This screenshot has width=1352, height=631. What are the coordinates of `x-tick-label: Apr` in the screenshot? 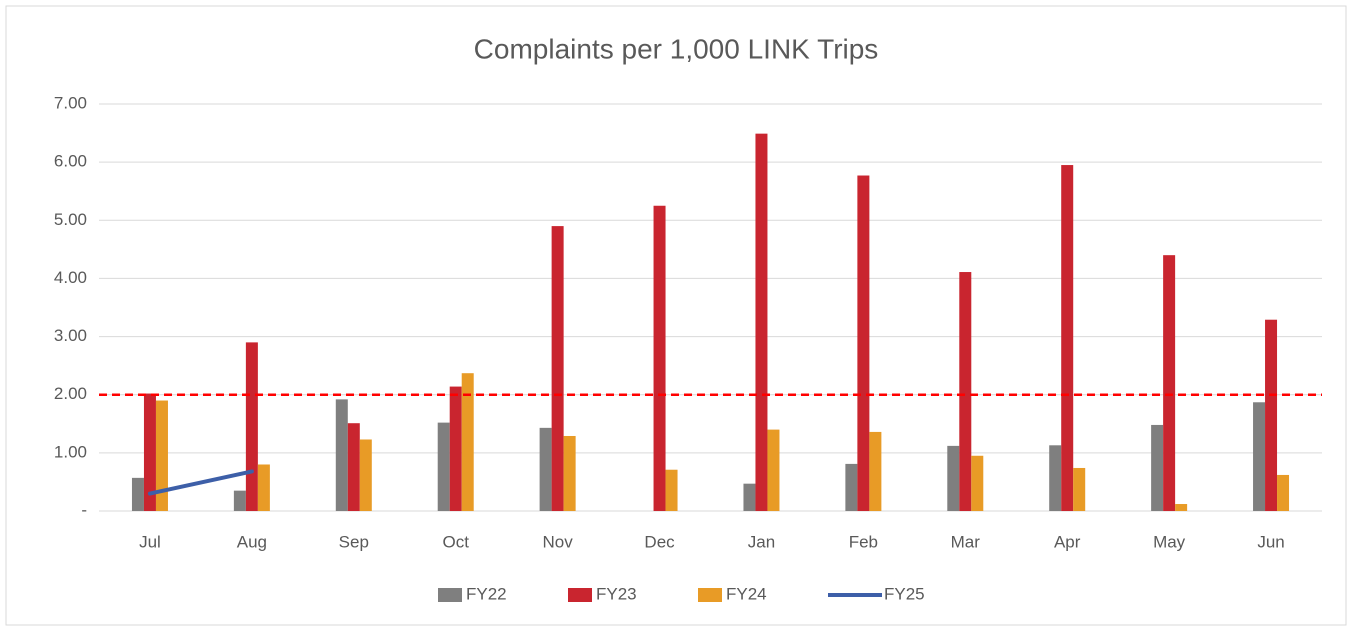 It's located at (1067, 541).